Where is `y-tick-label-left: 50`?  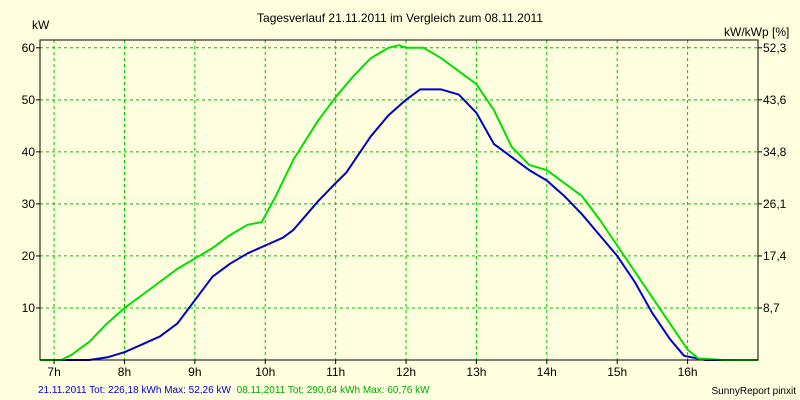
y-tick-label-left: 50 is located at coordinates (29, 100).